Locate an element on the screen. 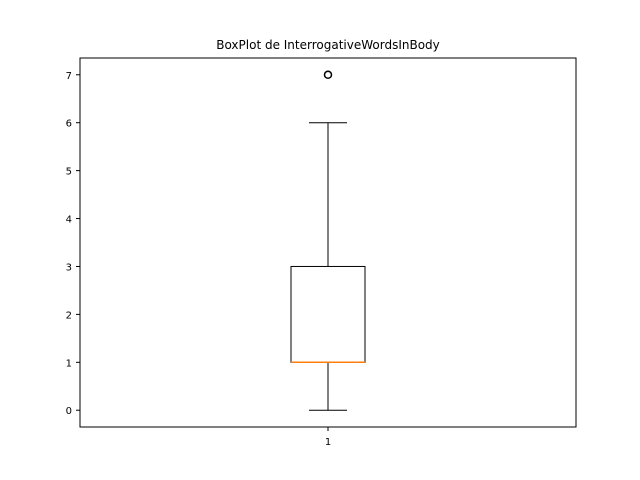 The image size is (640, 480). box-iqr is located at coordinates (328, 314).